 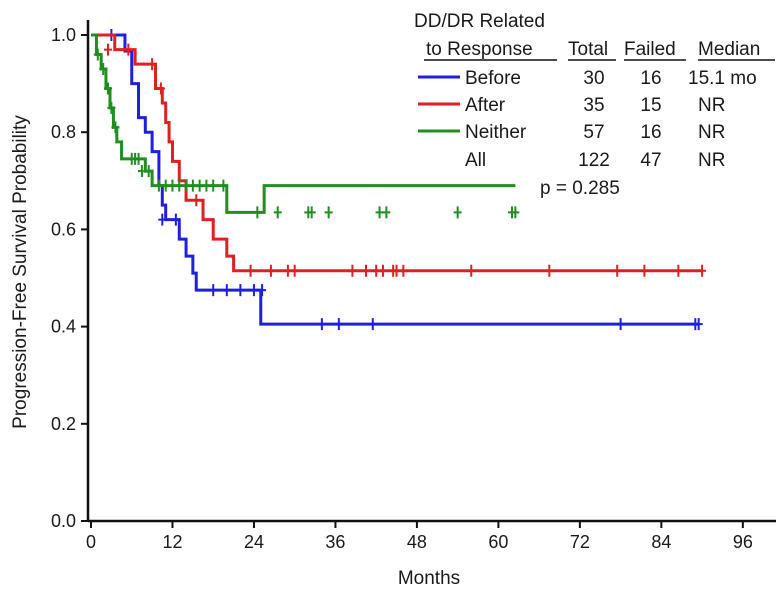 What do you see at coordinates (91, 542) in the screenshot?
I see `x-tick-label: 0` at bounding box center [91, 542].